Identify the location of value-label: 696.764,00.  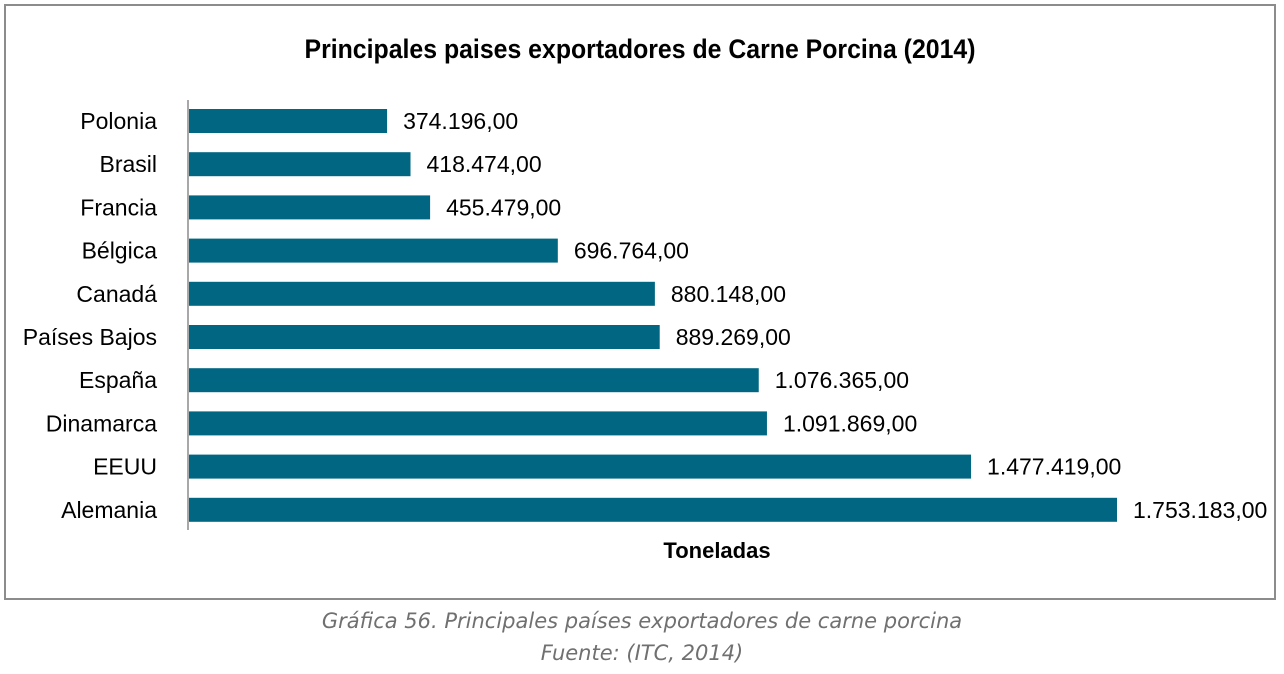
(631, 251).